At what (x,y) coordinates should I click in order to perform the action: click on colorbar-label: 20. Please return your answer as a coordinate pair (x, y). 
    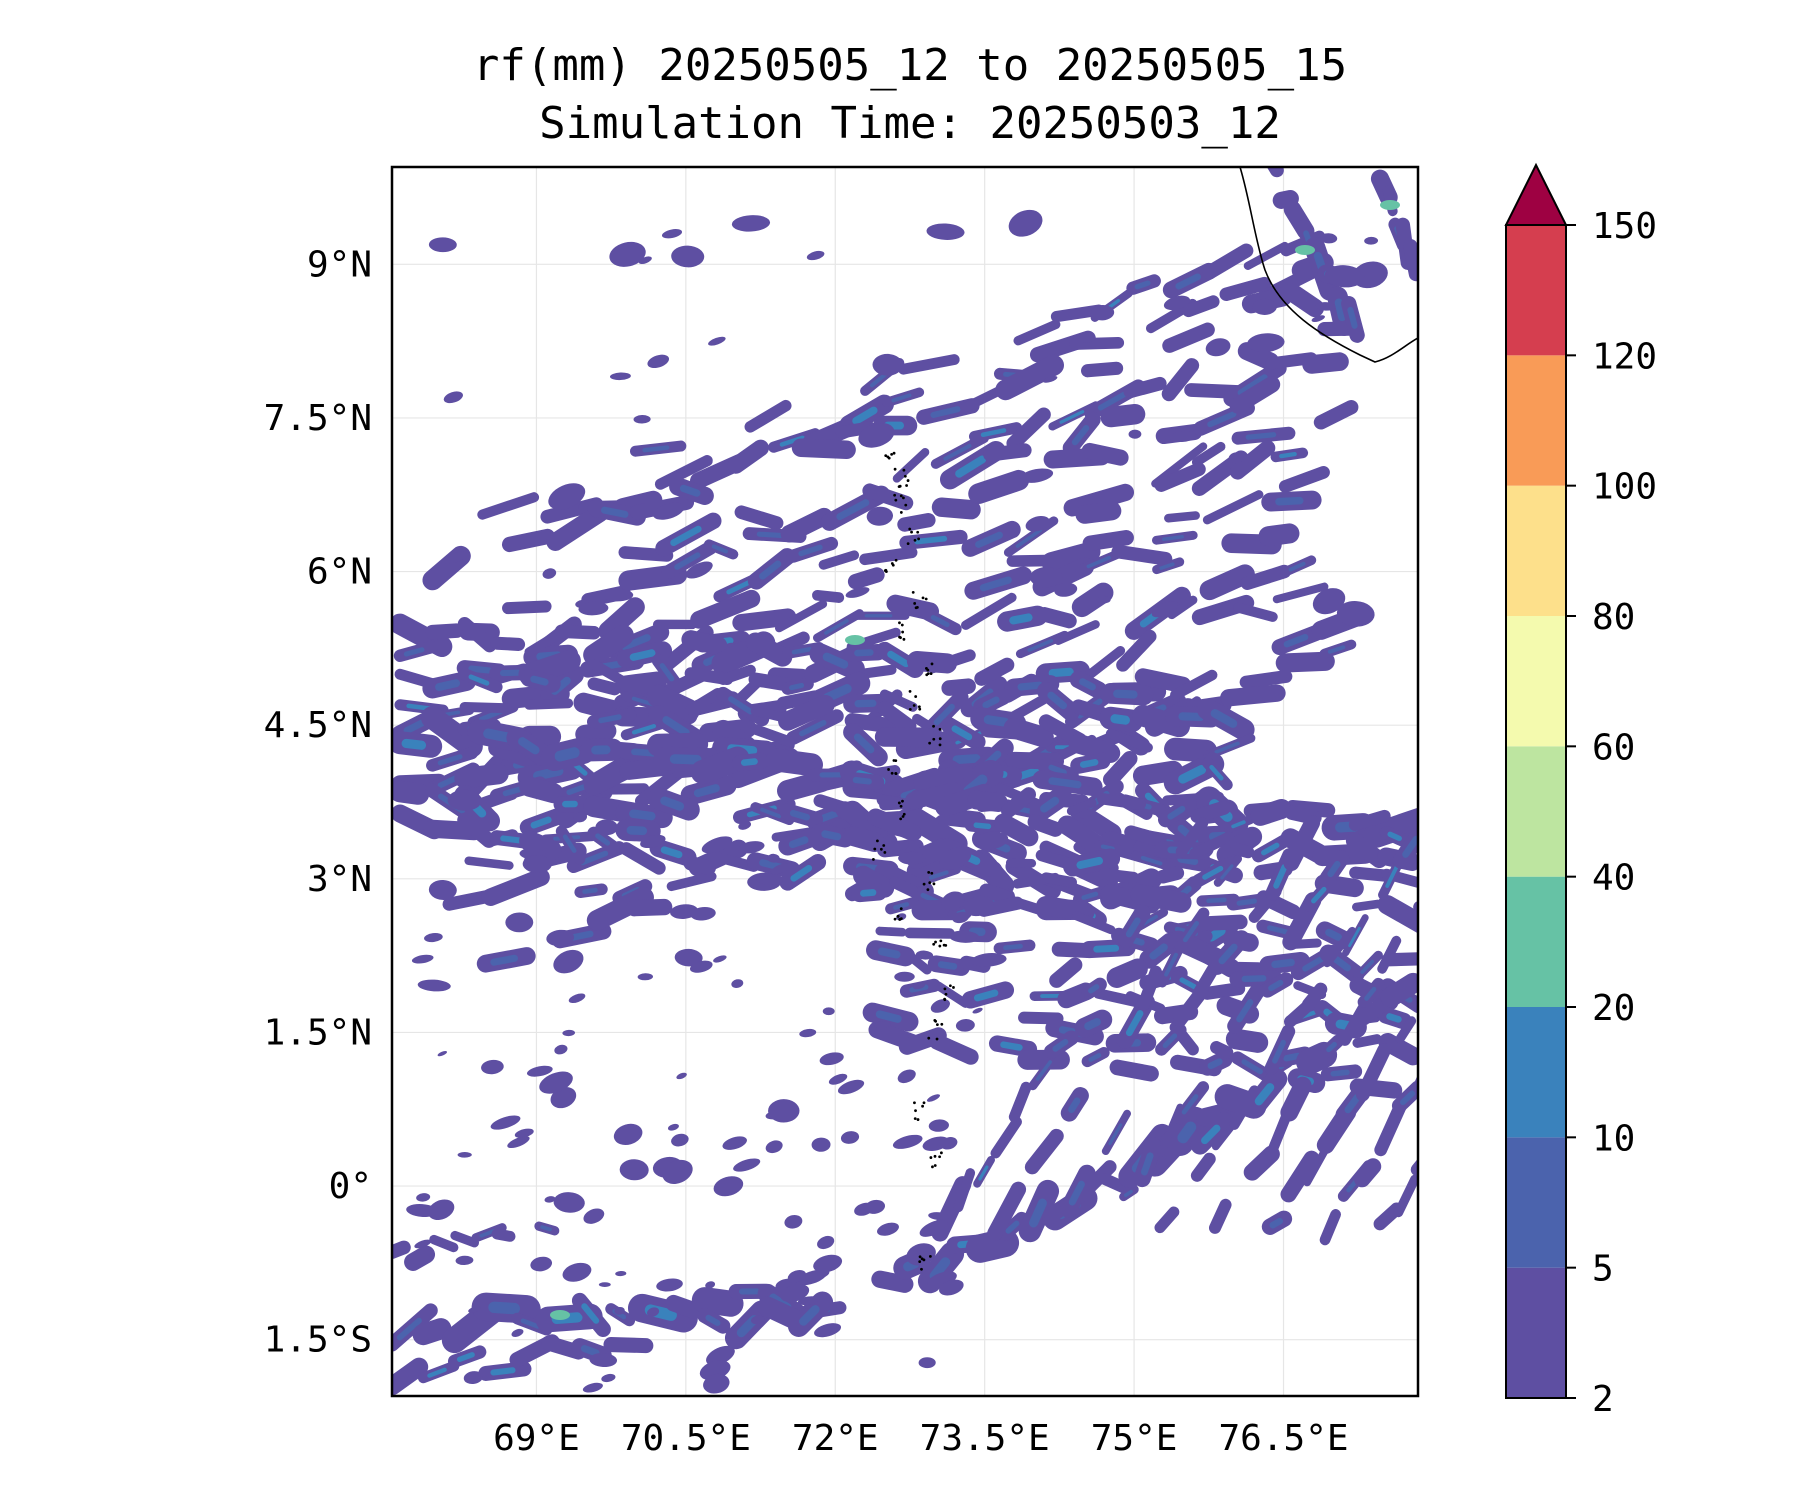
    Looking at the image, I should click on (1613, 1008).